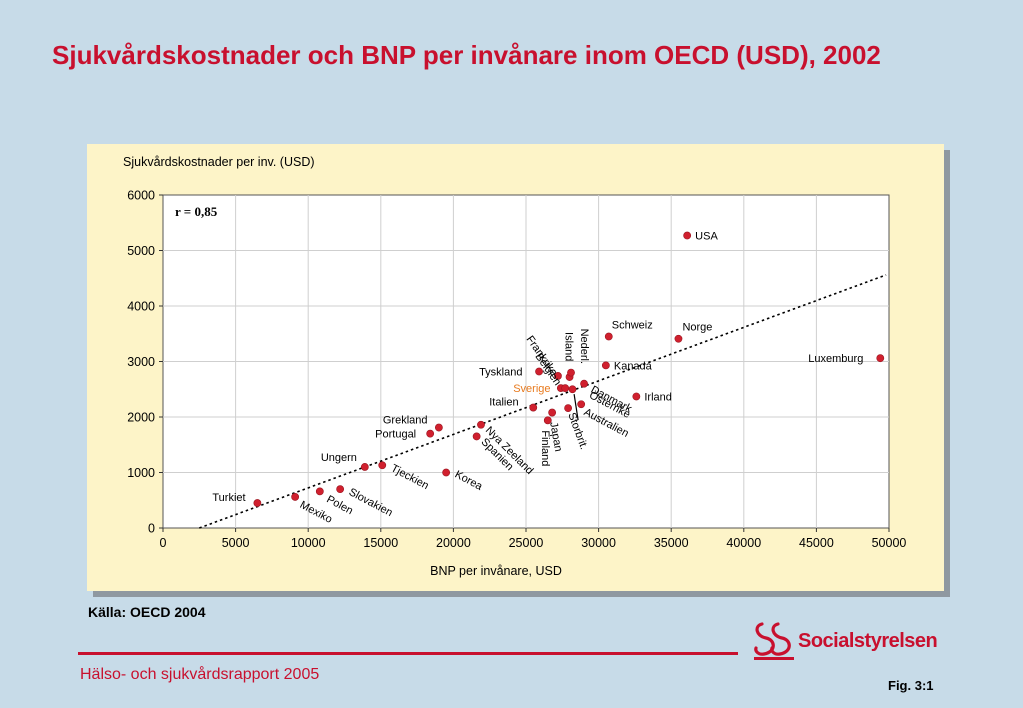 Image resolution: width=1023 pixels, height=708 pixels. Describe the element at coordinates (835, 359) in the screenshot. I see `point-label: Luxemburg` at that location.